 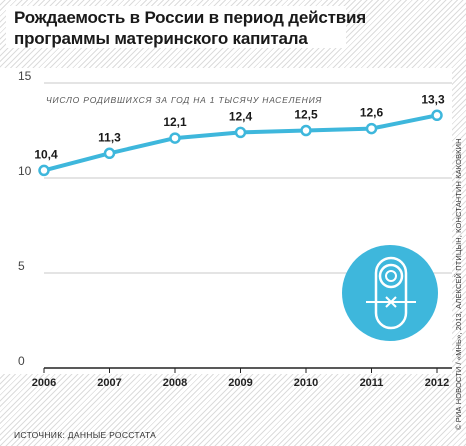 I want to click on title-box, so click(x=176, y=27).